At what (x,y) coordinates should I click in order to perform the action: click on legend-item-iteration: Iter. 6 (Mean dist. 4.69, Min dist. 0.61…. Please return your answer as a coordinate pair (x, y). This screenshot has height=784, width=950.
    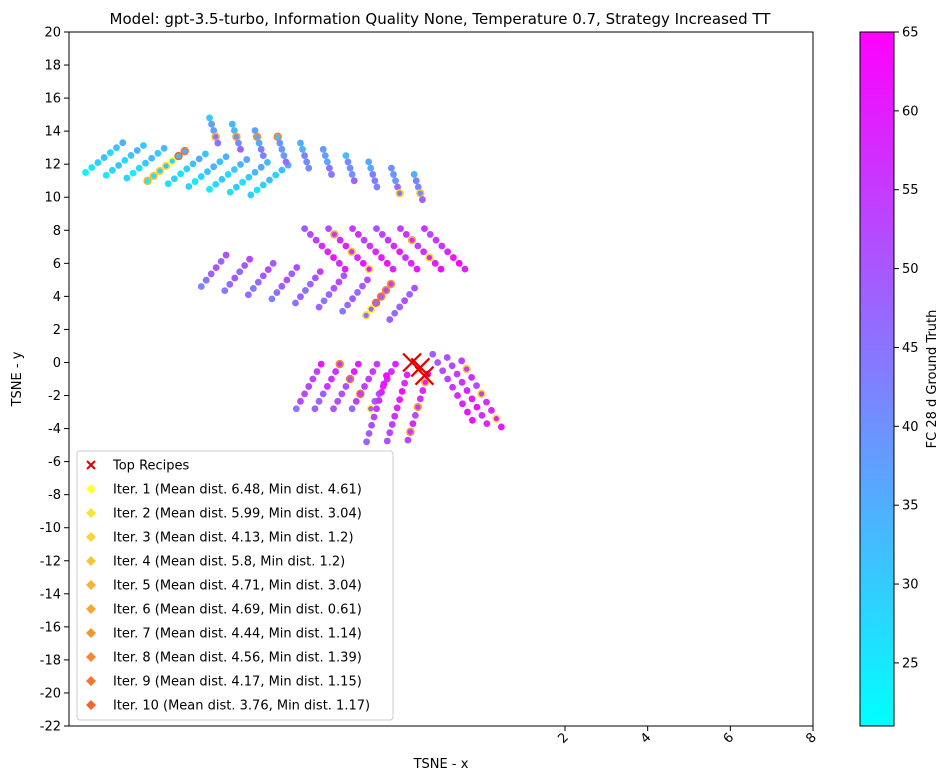
    Looking at the image, I should click on (224, 610).